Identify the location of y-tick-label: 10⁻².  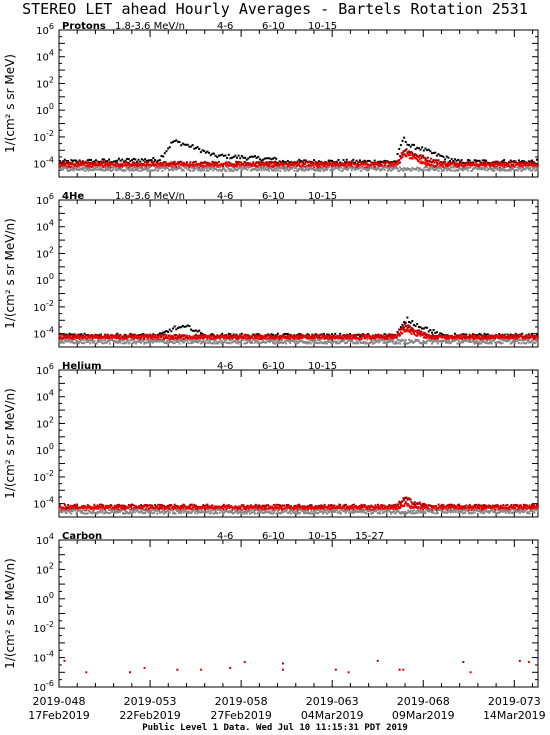
(43, 476).